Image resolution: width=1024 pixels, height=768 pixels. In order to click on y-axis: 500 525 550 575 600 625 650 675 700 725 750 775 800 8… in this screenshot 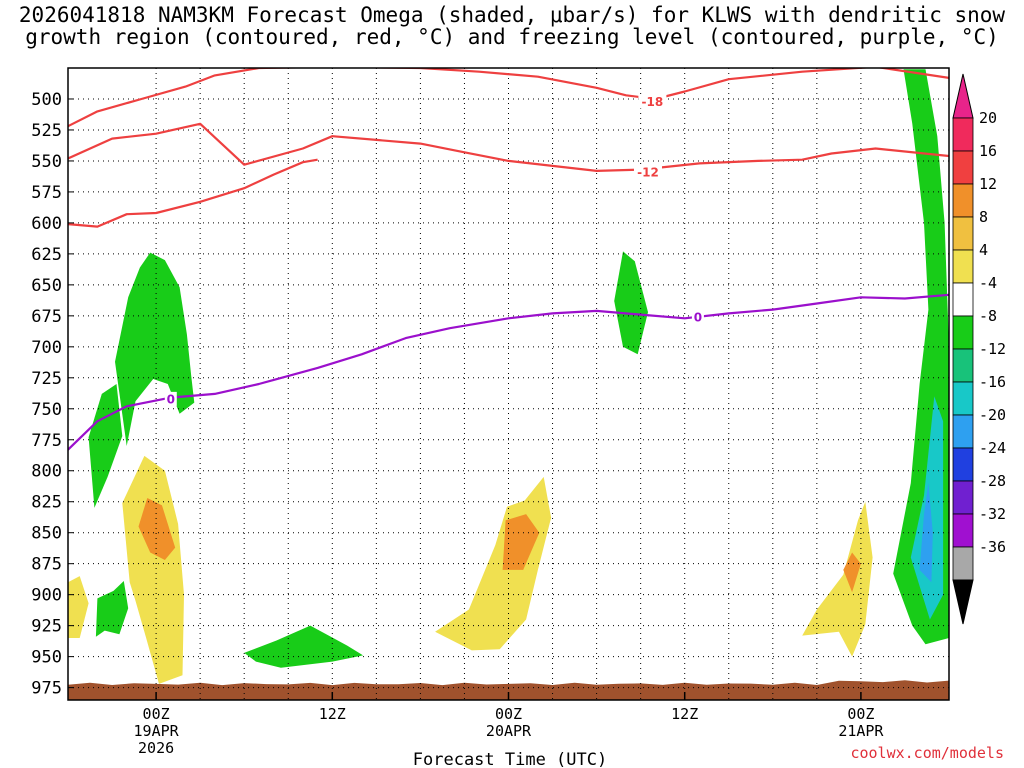, I will do `click(52, 394)`.